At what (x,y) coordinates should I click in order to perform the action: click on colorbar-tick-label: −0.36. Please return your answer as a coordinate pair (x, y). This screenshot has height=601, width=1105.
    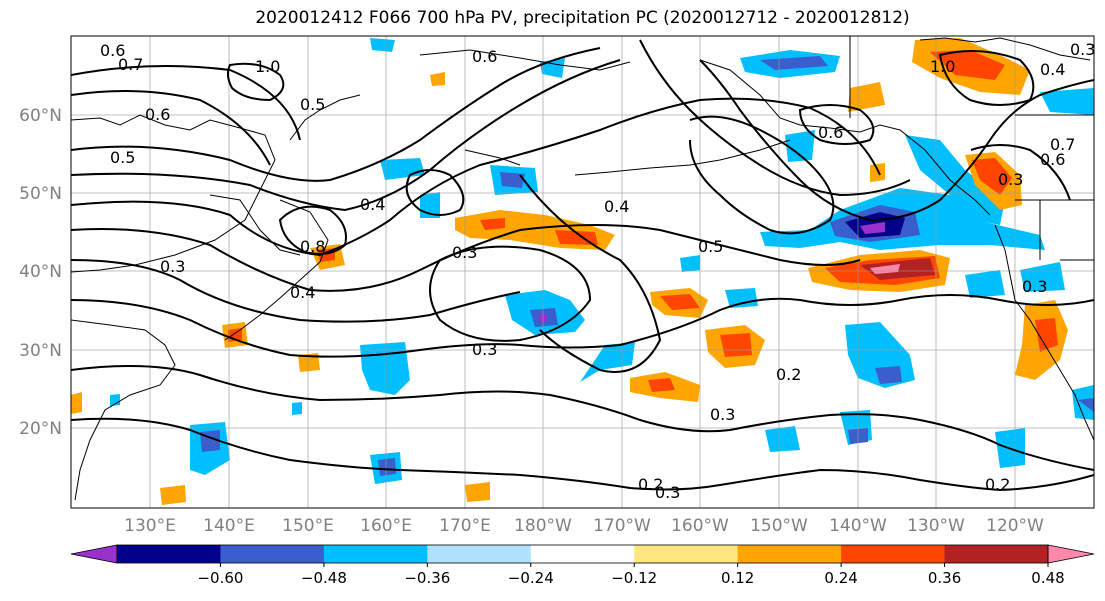
    Looking at the image, I should click on (427, 578).